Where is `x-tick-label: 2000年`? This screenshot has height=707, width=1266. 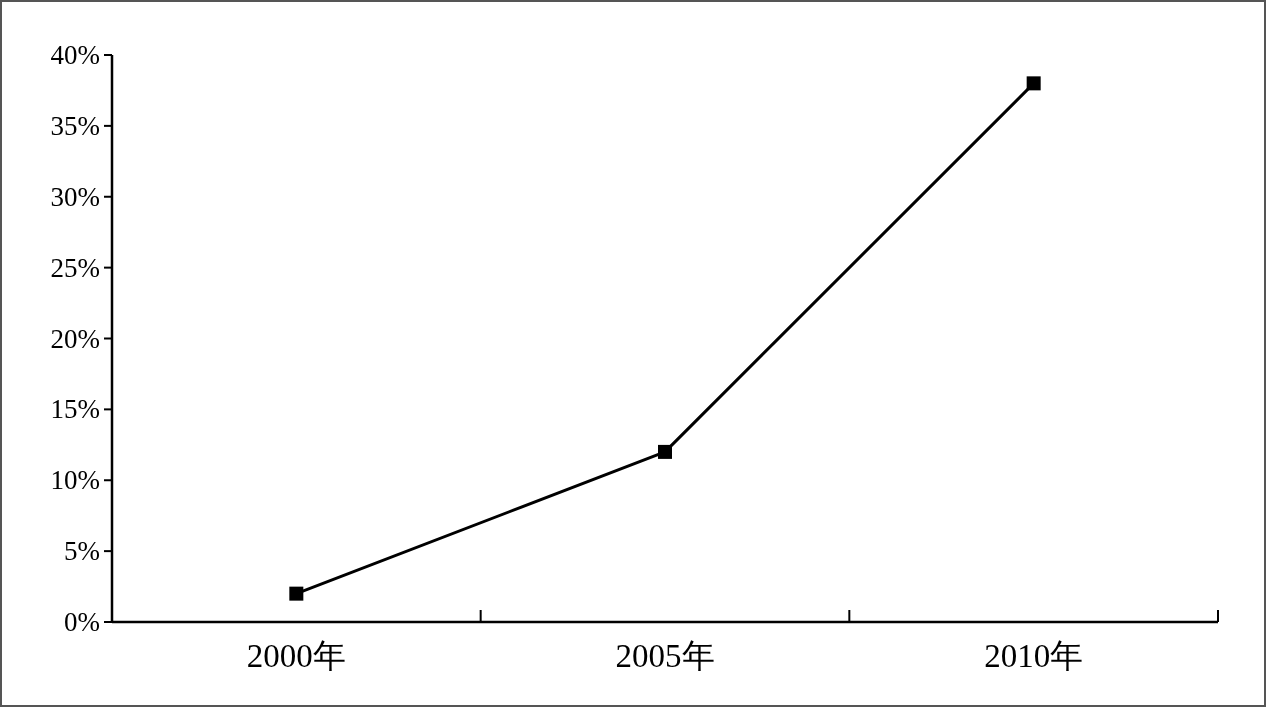 x-tick-label: 2000年 is located at coordinates (296, 656).